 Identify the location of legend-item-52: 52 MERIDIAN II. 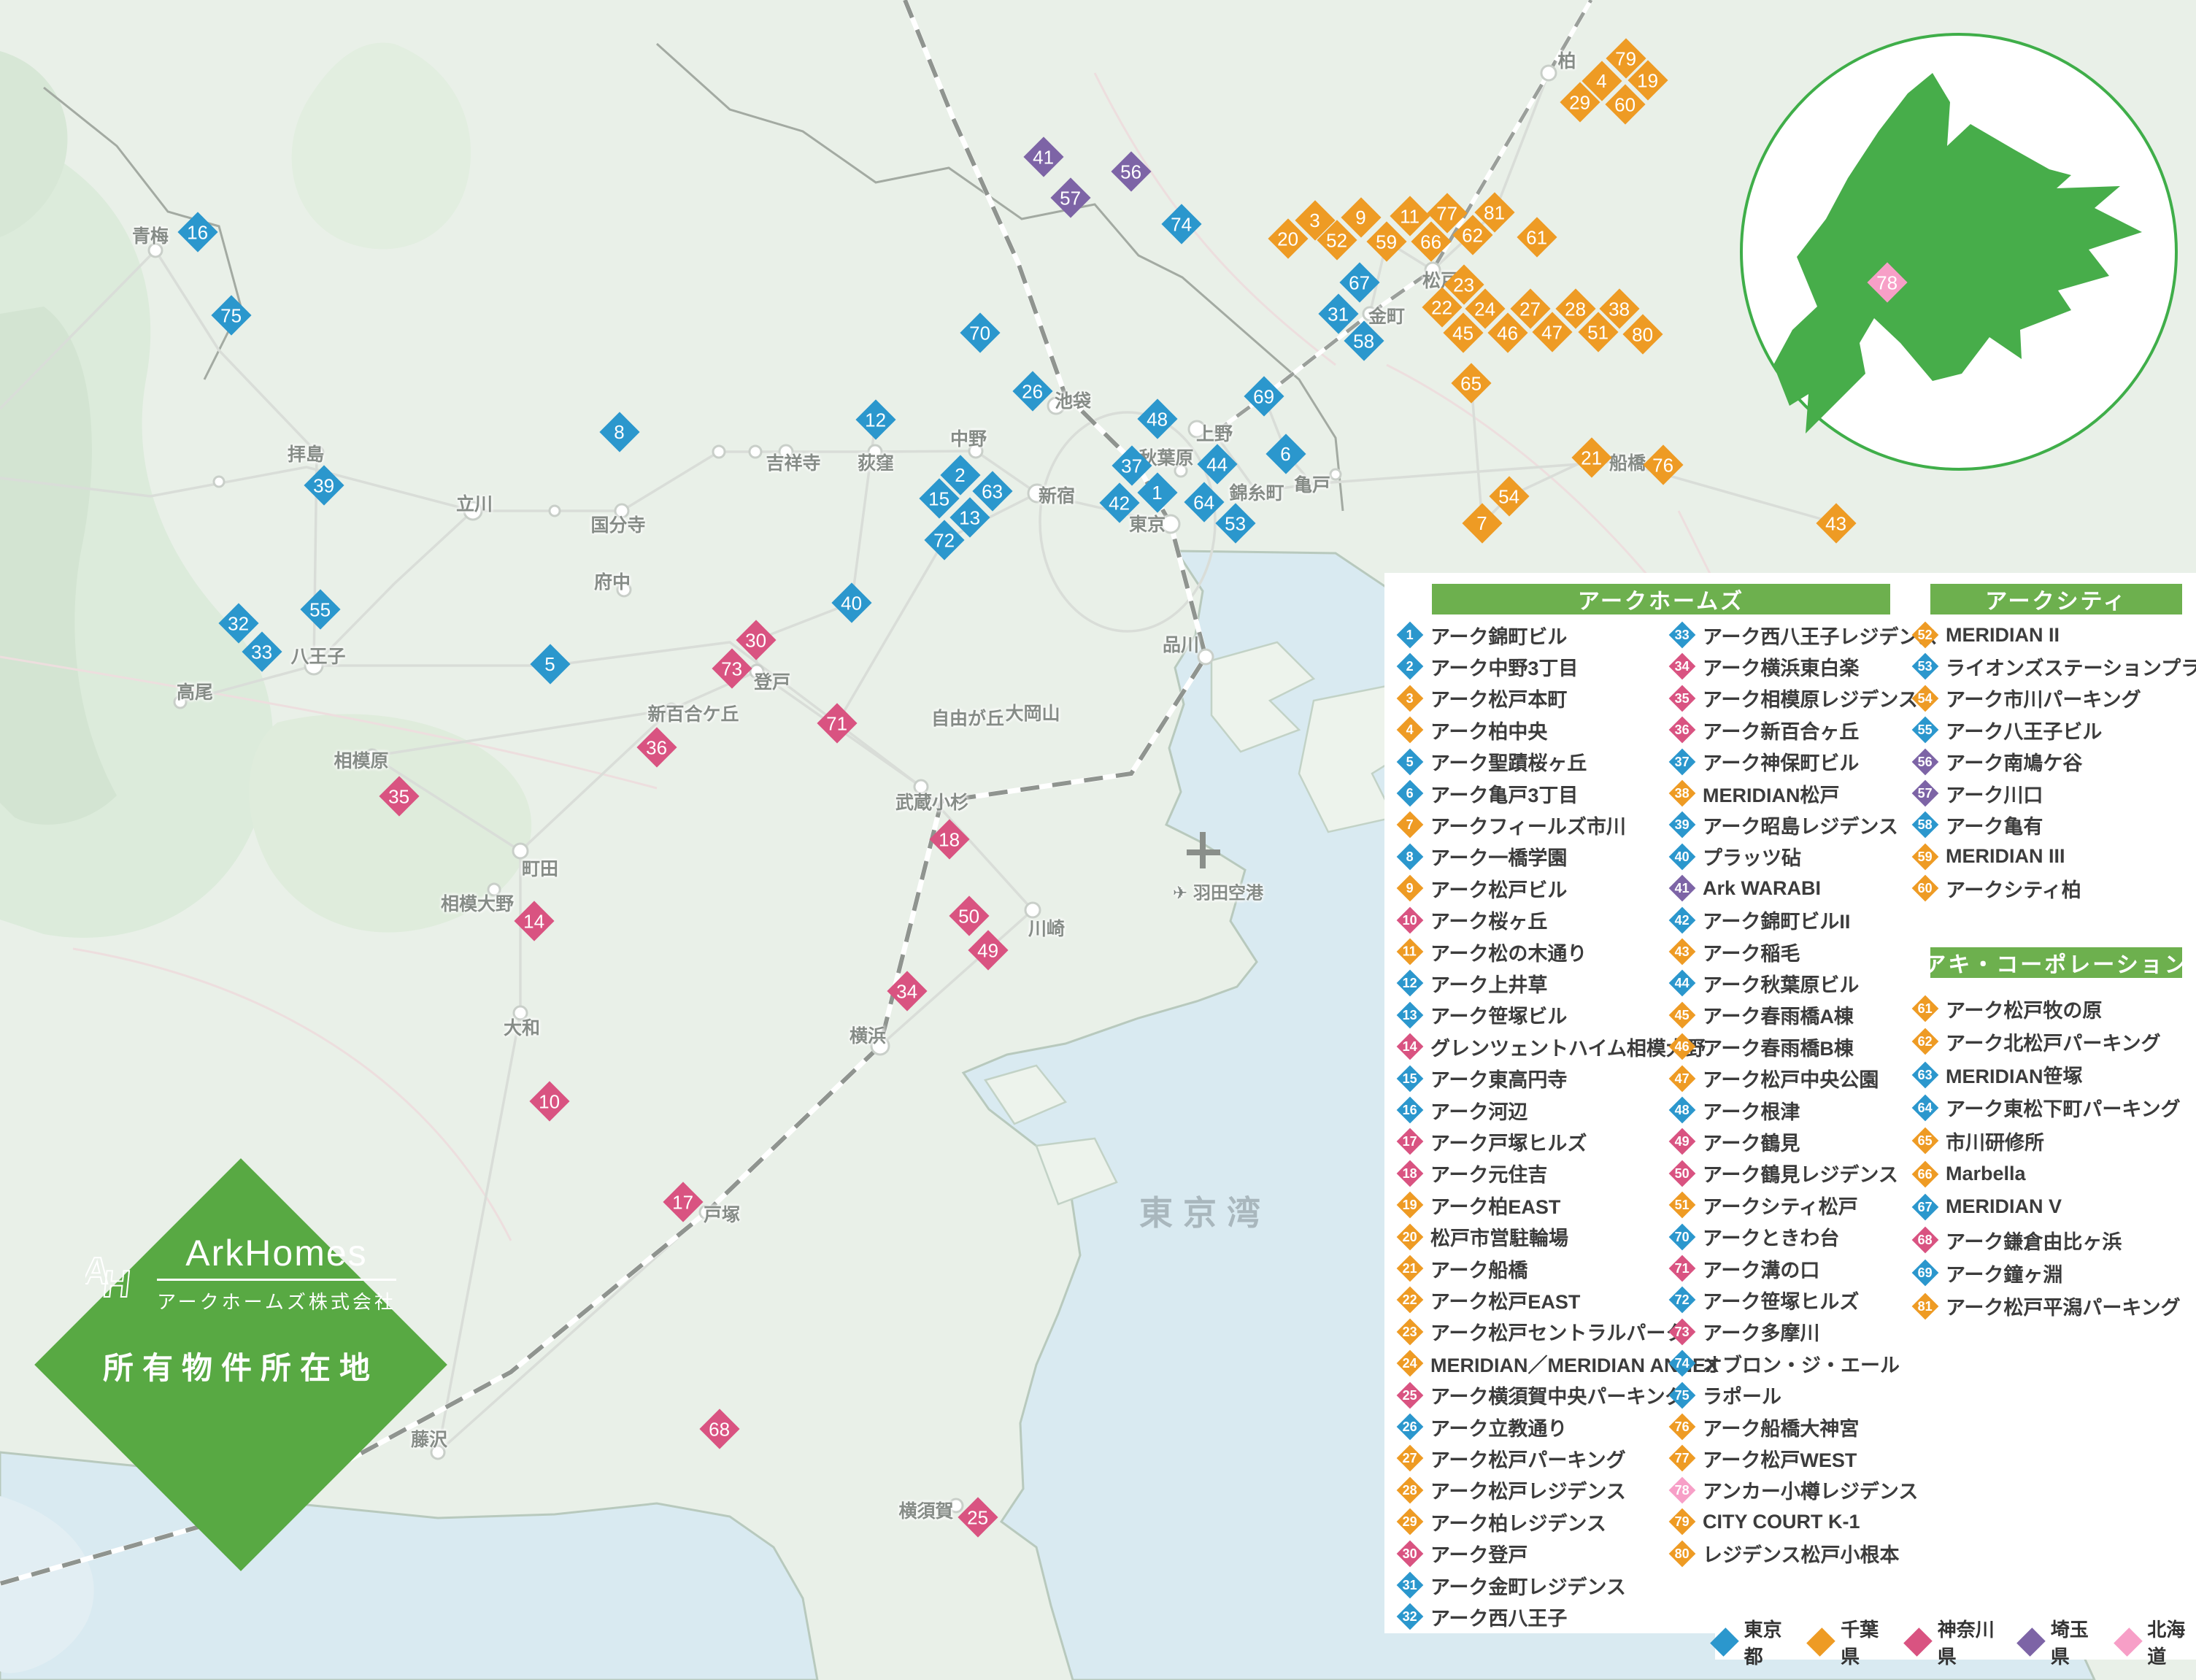
(1986, 635).